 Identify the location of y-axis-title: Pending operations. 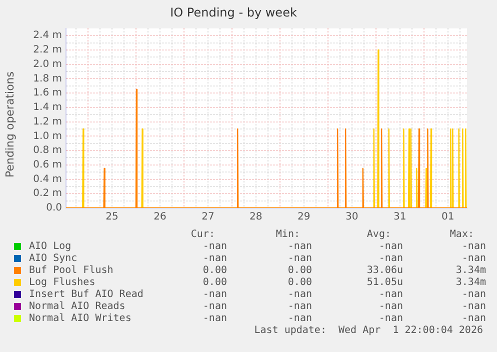
(10, 124).